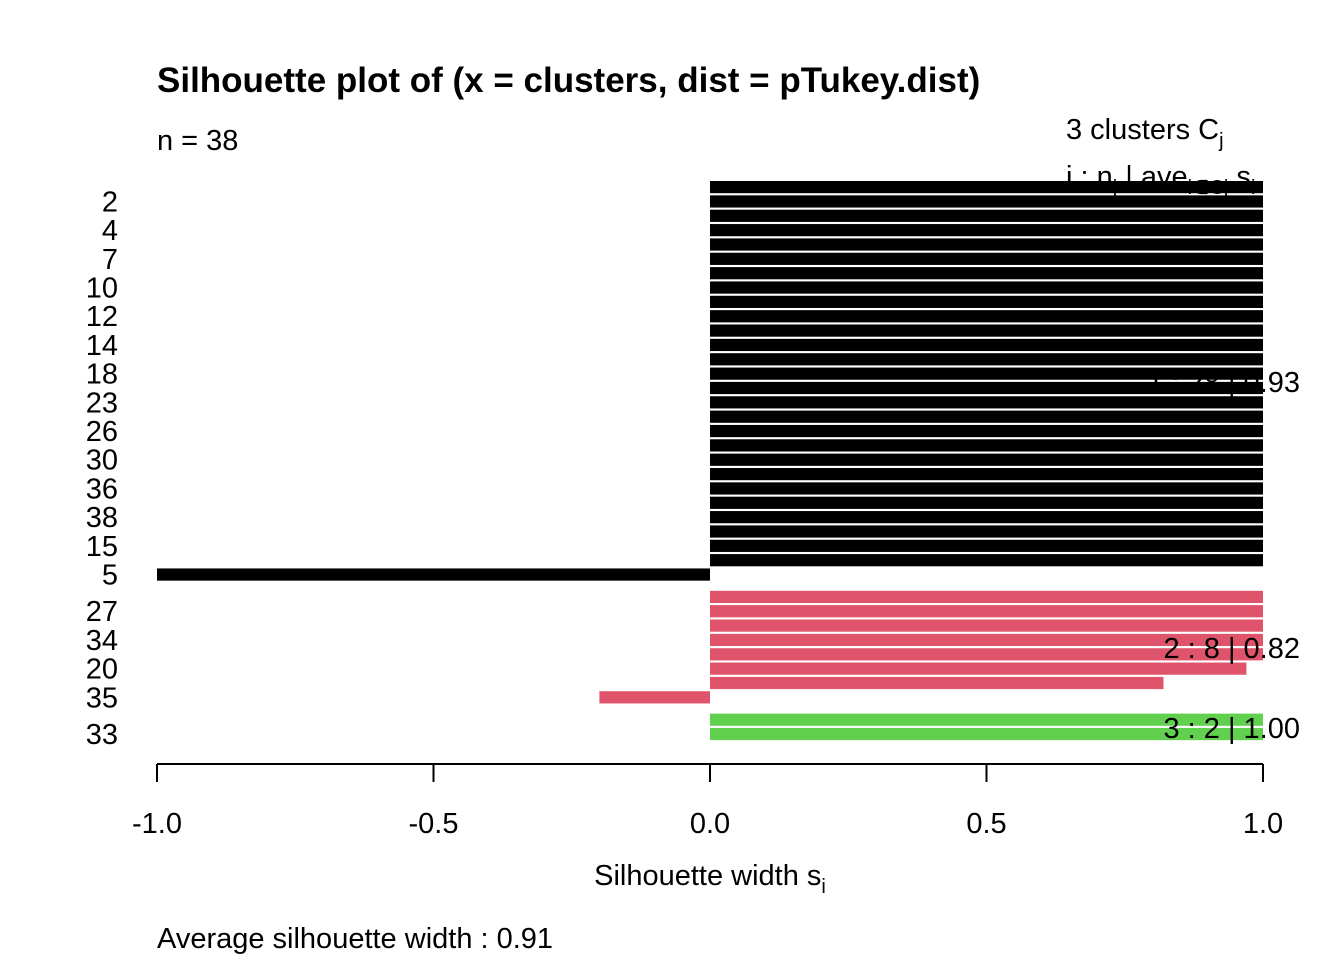 The width and height of the screenshot is (1344, 960). Describe the element at coordinates (102, 489) in the screenshot. I see `y-tick-label: 36` at that location.